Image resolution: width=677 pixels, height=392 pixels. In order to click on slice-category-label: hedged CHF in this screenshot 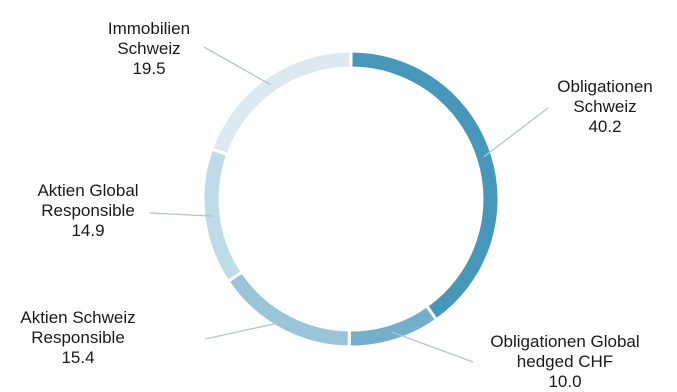, I will do `click(565, 361)`.